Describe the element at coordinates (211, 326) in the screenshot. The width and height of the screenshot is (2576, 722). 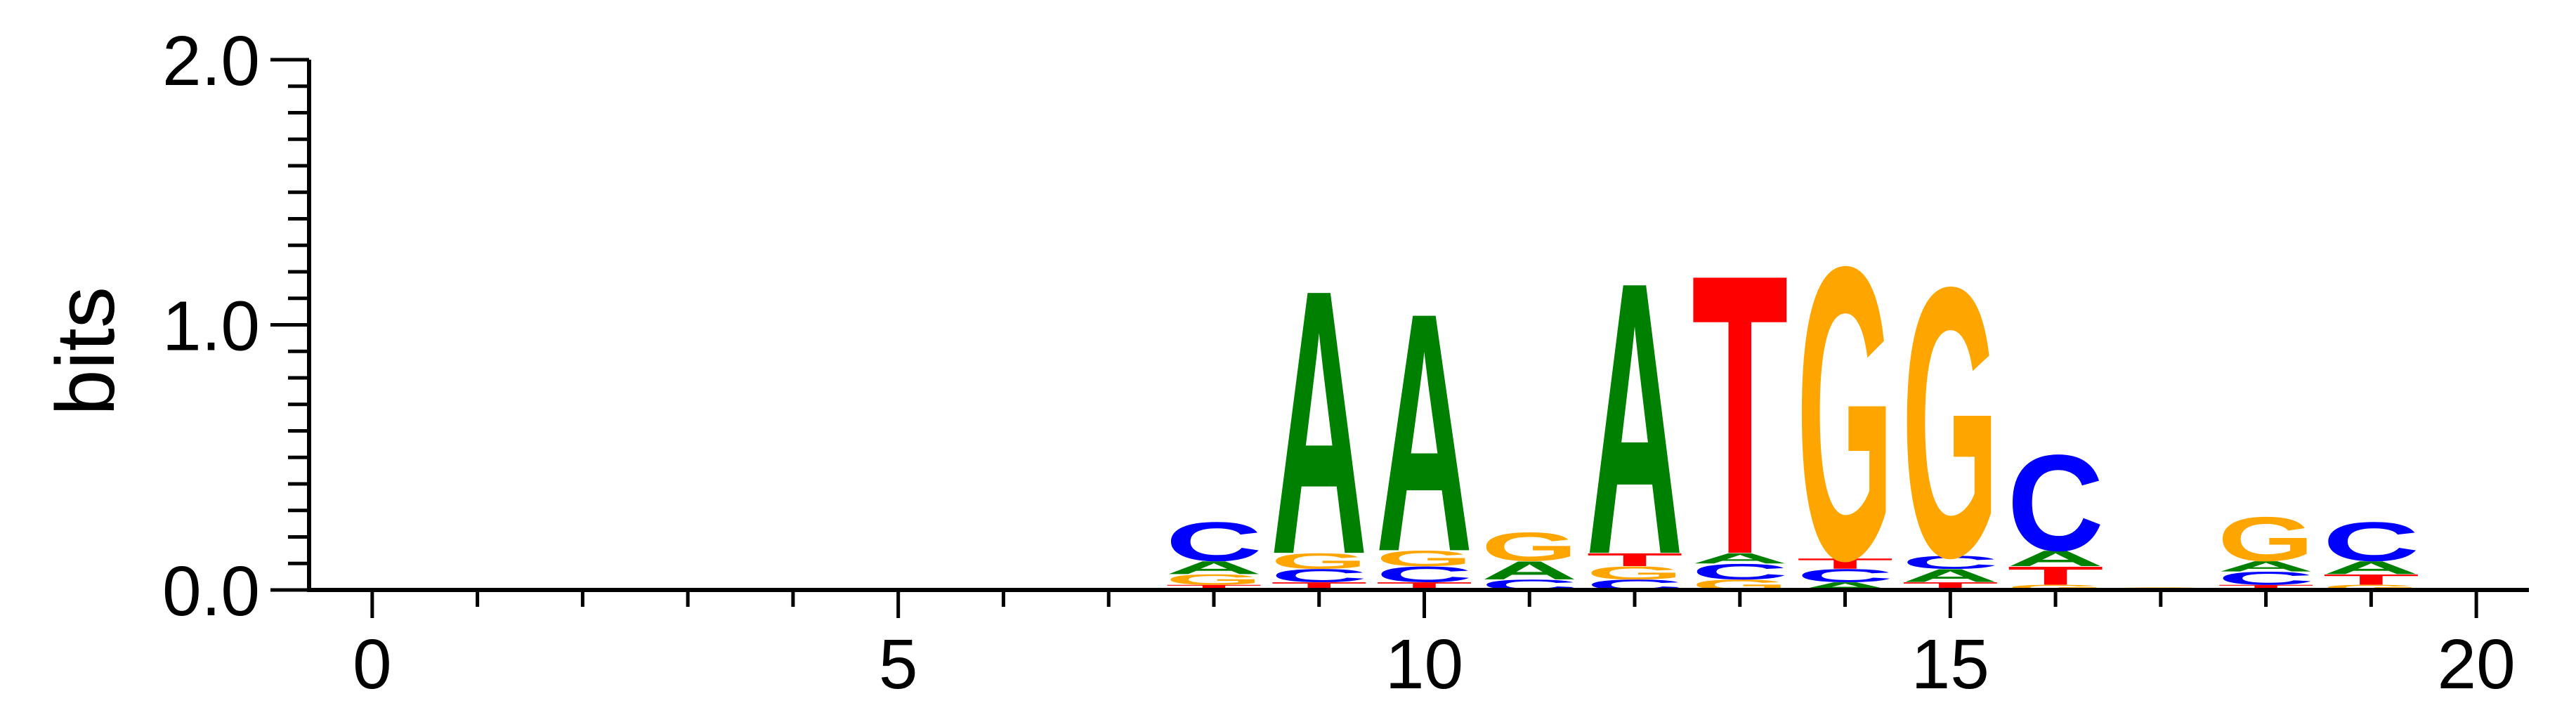
I see `y-tick-label: 1.0` at that location.